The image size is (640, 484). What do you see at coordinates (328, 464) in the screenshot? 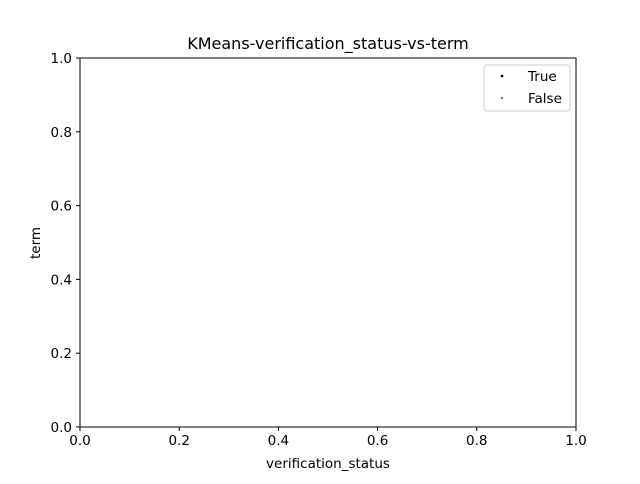
I see `x-axis-label: verification_status` at bounding box center [328, 464].